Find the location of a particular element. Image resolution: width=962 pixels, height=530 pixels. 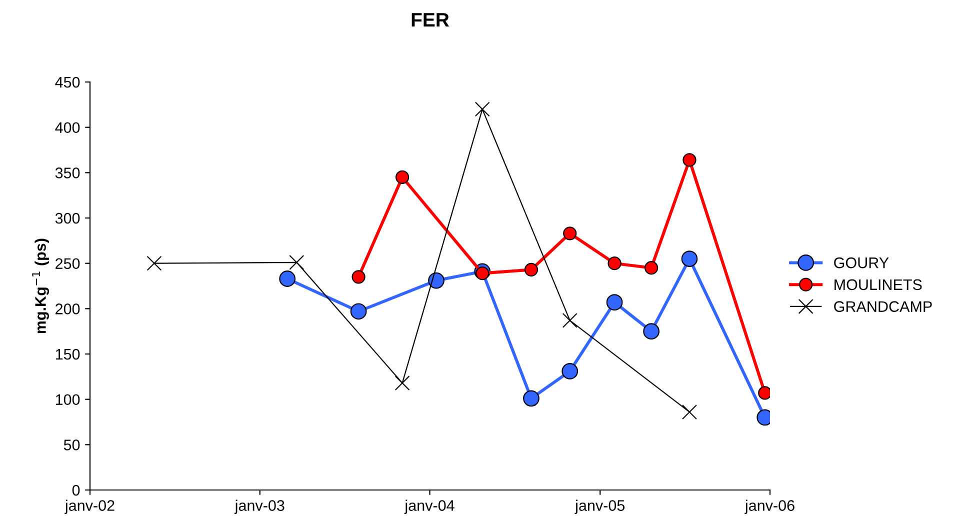

y-tick-label: 300 is located at coordinates (67, 218).